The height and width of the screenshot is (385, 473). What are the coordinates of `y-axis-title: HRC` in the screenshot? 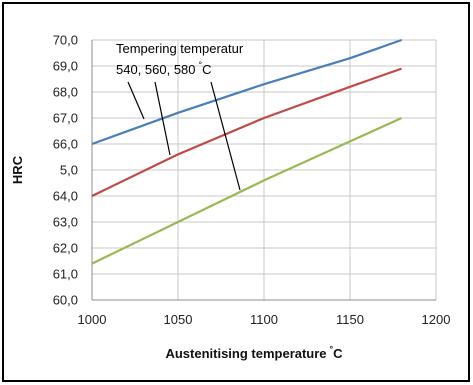 It's located at (17, 169).